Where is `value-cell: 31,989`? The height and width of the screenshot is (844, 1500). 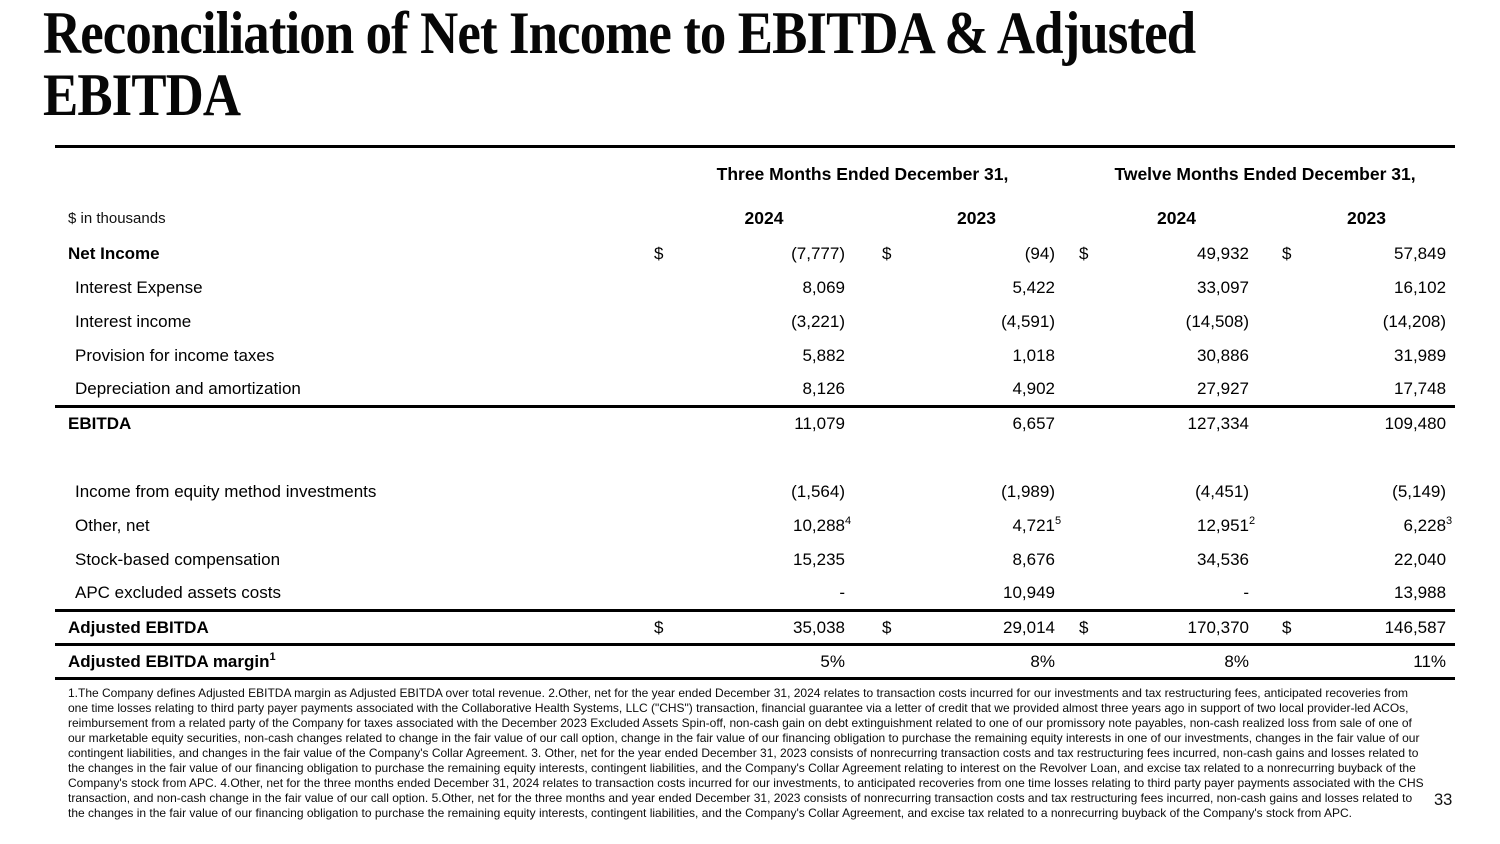 value-cell: 31,989 is located at coordinates (1420, 355).